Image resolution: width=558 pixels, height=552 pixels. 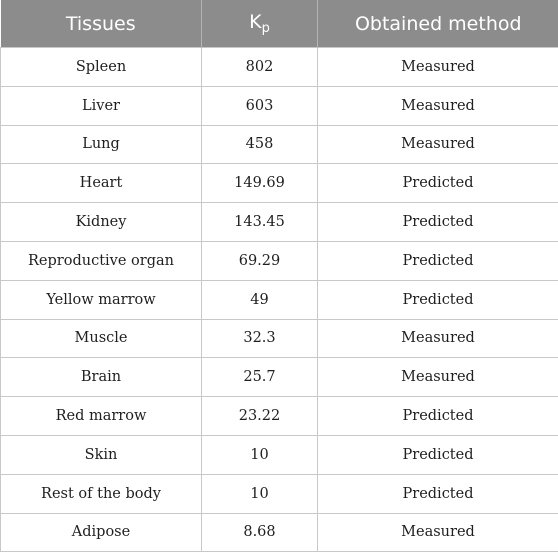 I want to click on table-header: Tissues Kp Obtained method, so click(x=279, y=24).